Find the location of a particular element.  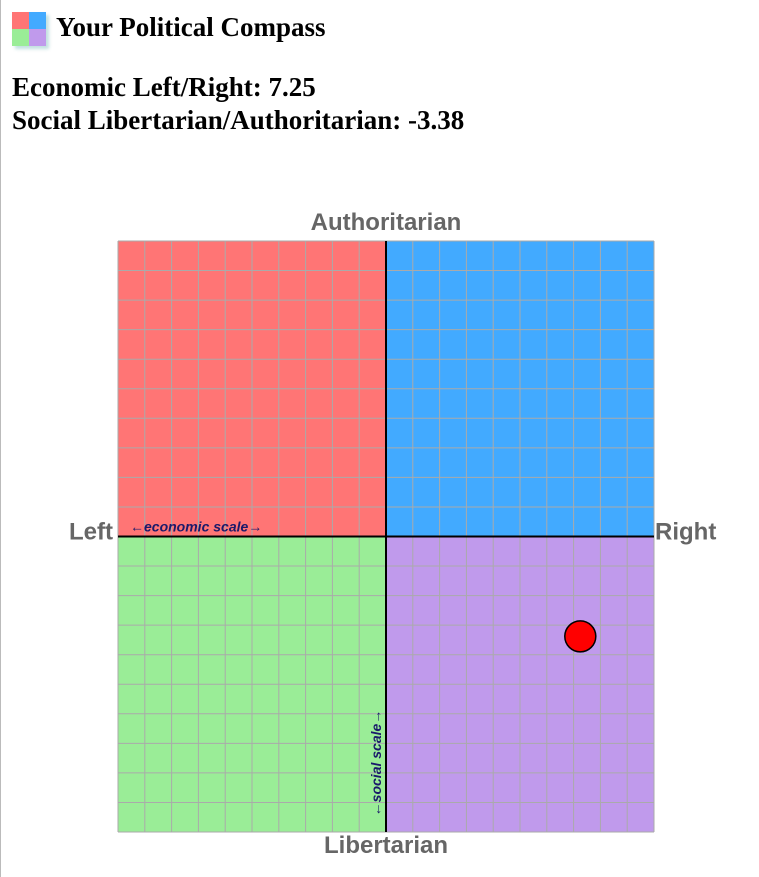

social-score: Social Libertarian/Authoritarian: -3.38 is located at coordinates (238, 120).